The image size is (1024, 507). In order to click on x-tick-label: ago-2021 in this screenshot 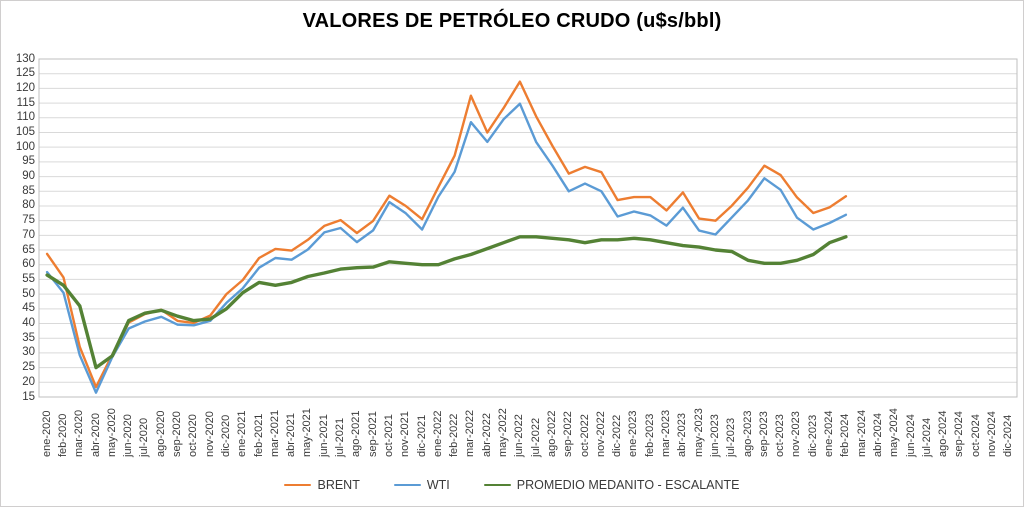, I will do `click(356, 434)`.